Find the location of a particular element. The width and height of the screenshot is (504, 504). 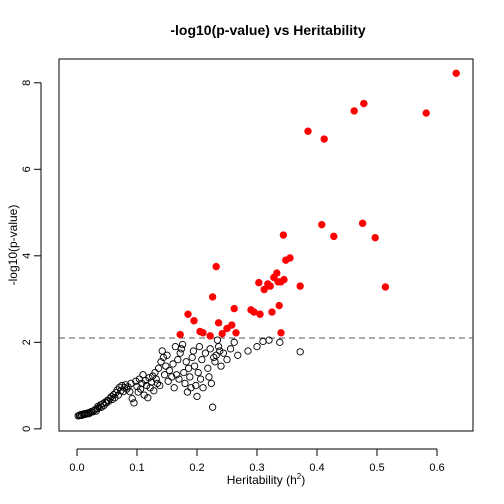

x-tick-label: 0.5 is located at coordinates (376, 468).